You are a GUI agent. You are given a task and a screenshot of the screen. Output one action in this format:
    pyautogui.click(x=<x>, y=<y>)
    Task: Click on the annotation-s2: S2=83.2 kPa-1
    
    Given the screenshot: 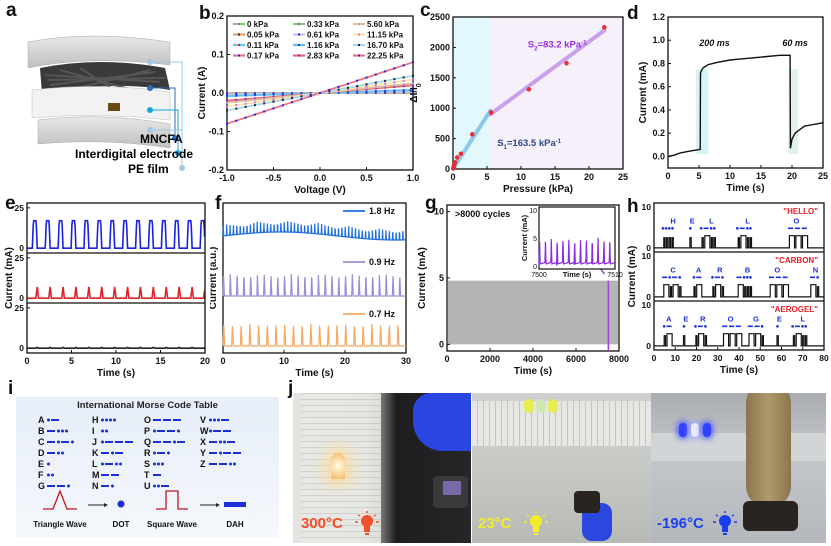 What is the action you would take?
    pyautogui.click(x=557, y=45)
    